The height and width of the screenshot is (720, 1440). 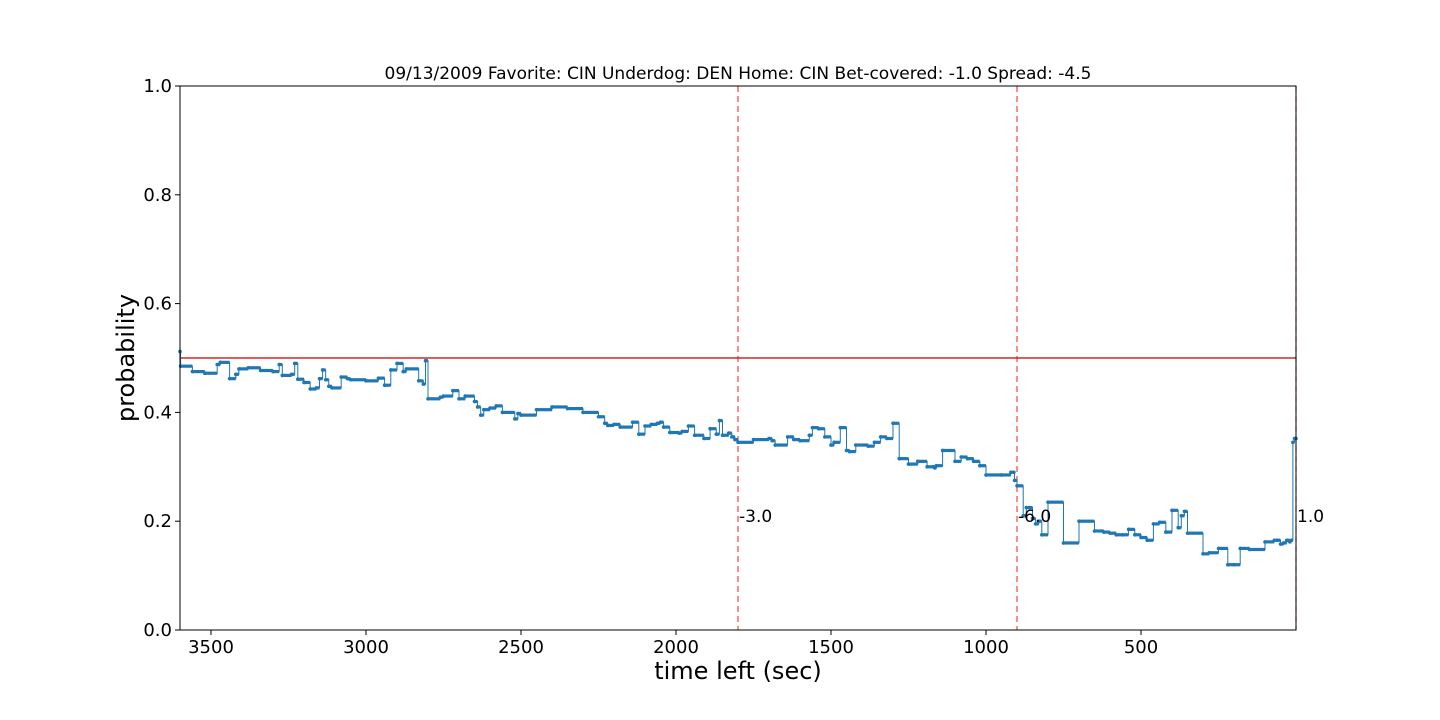 I want to click on x-axis: 3500 3000 2500 2000 1500 1000 500, so click(x=673, y=644).